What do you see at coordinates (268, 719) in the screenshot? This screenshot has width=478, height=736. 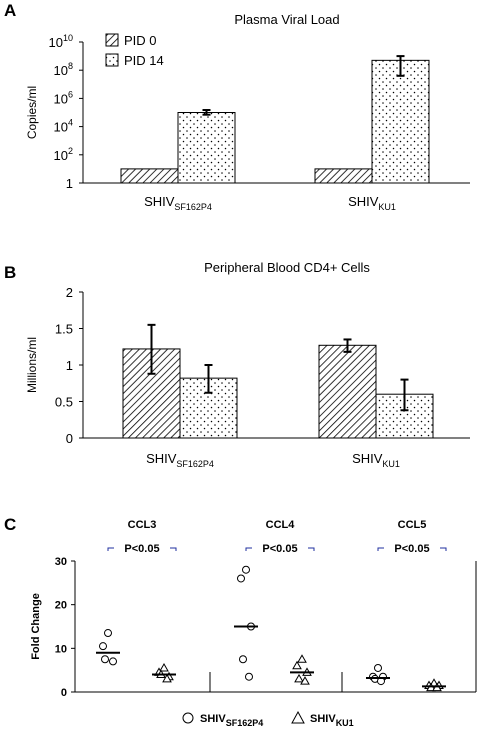 I see `legend: SHIVSF162P4 SHIVKU1` at bounding box center [268, 719].